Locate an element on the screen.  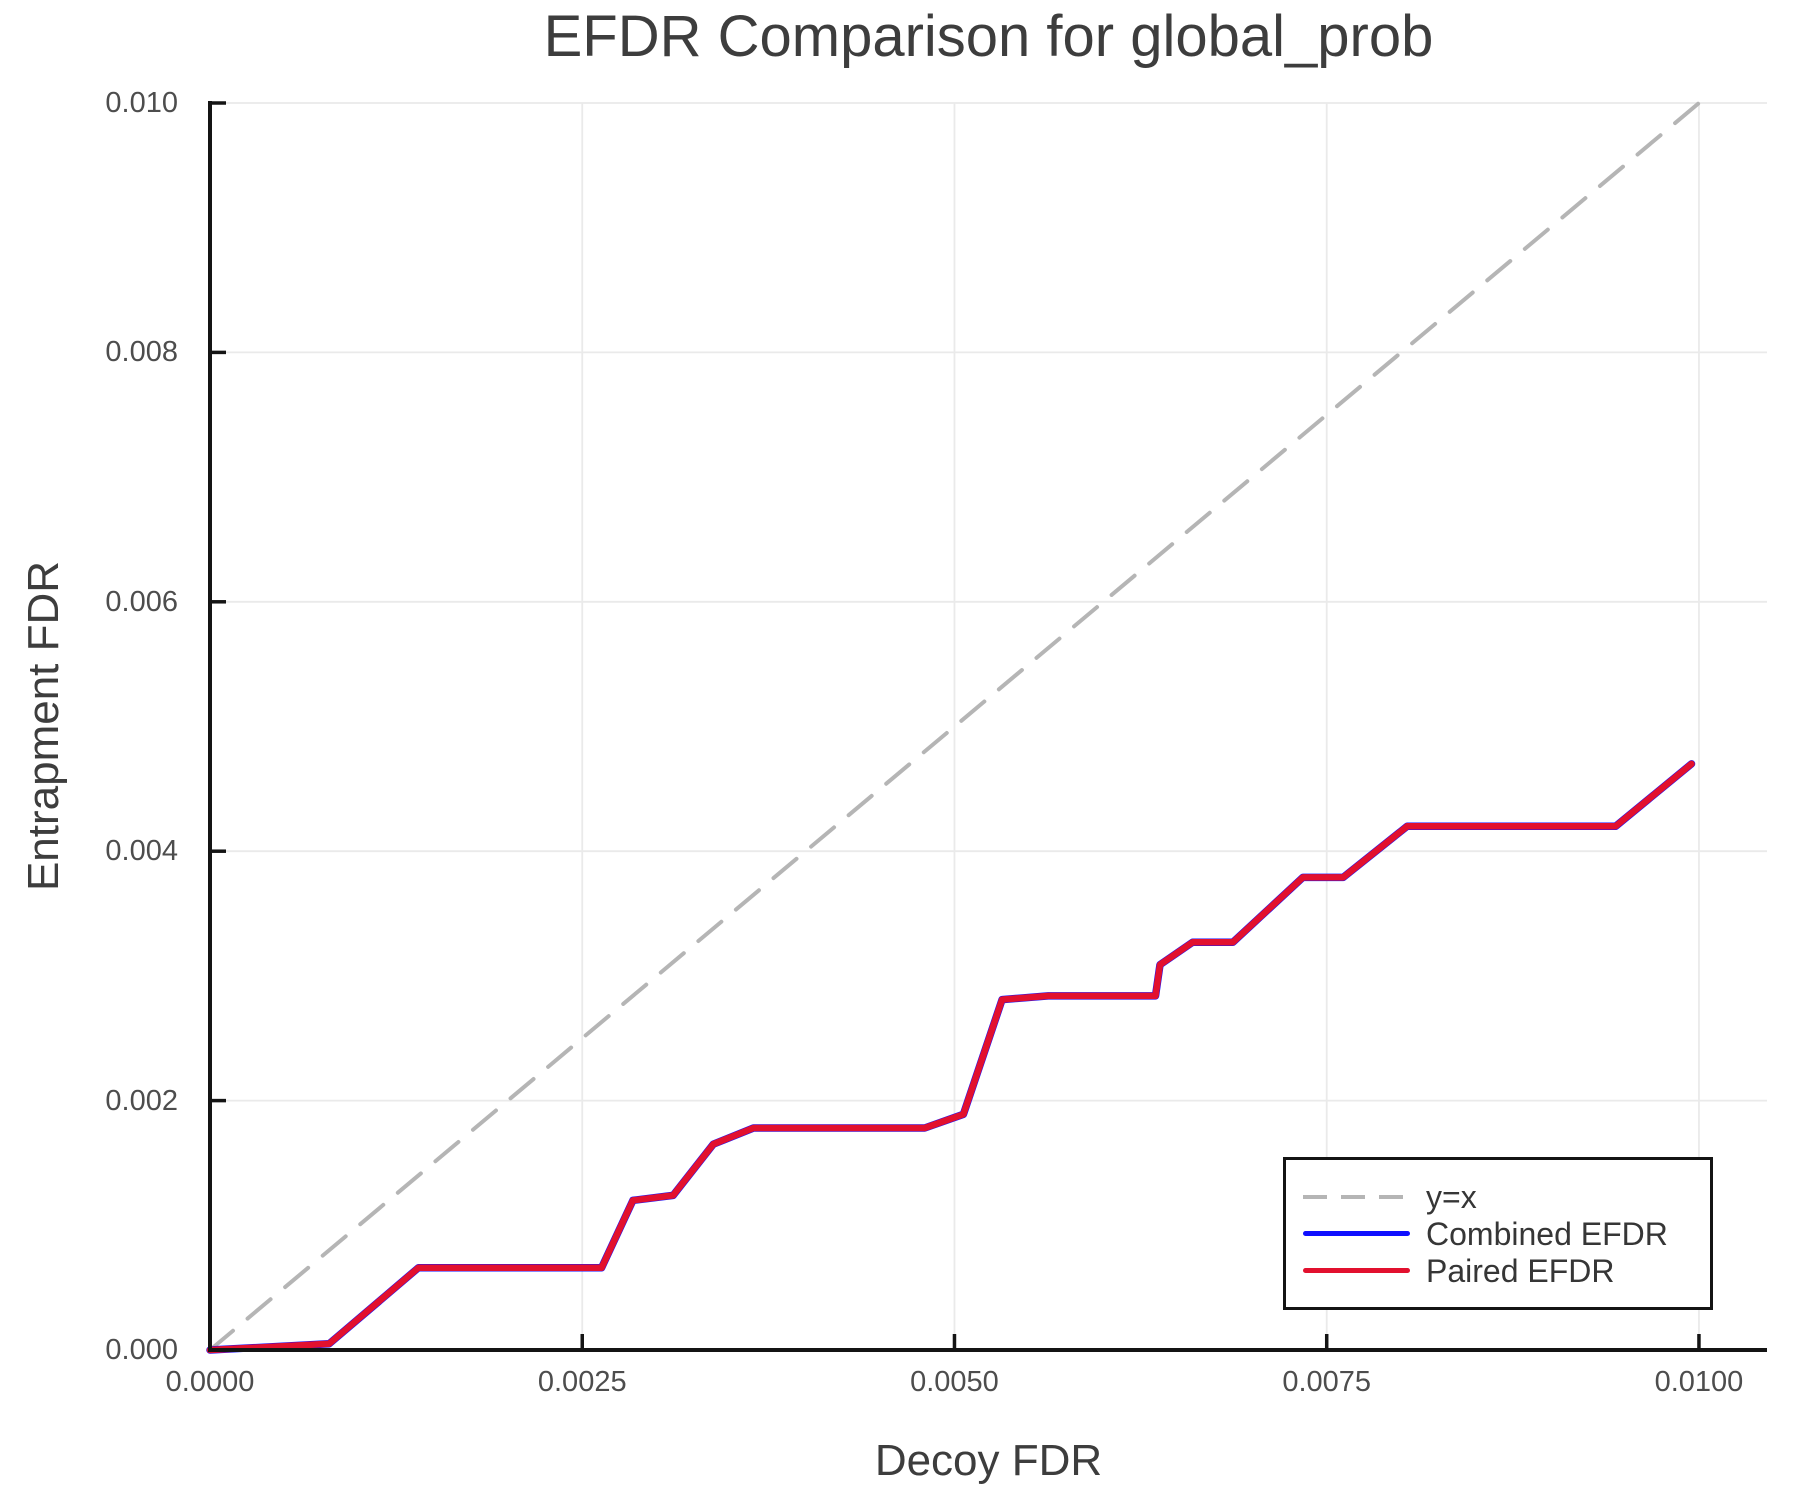
y-tick-label: 0.000 is located at coordinates (141, 1350).